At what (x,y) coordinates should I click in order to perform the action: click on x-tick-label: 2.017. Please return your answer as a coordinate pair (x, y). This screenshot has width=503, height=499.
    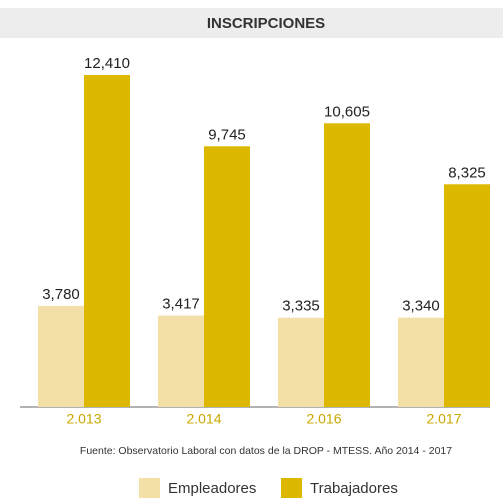
    Looking at the image, I should click on (443, 419).